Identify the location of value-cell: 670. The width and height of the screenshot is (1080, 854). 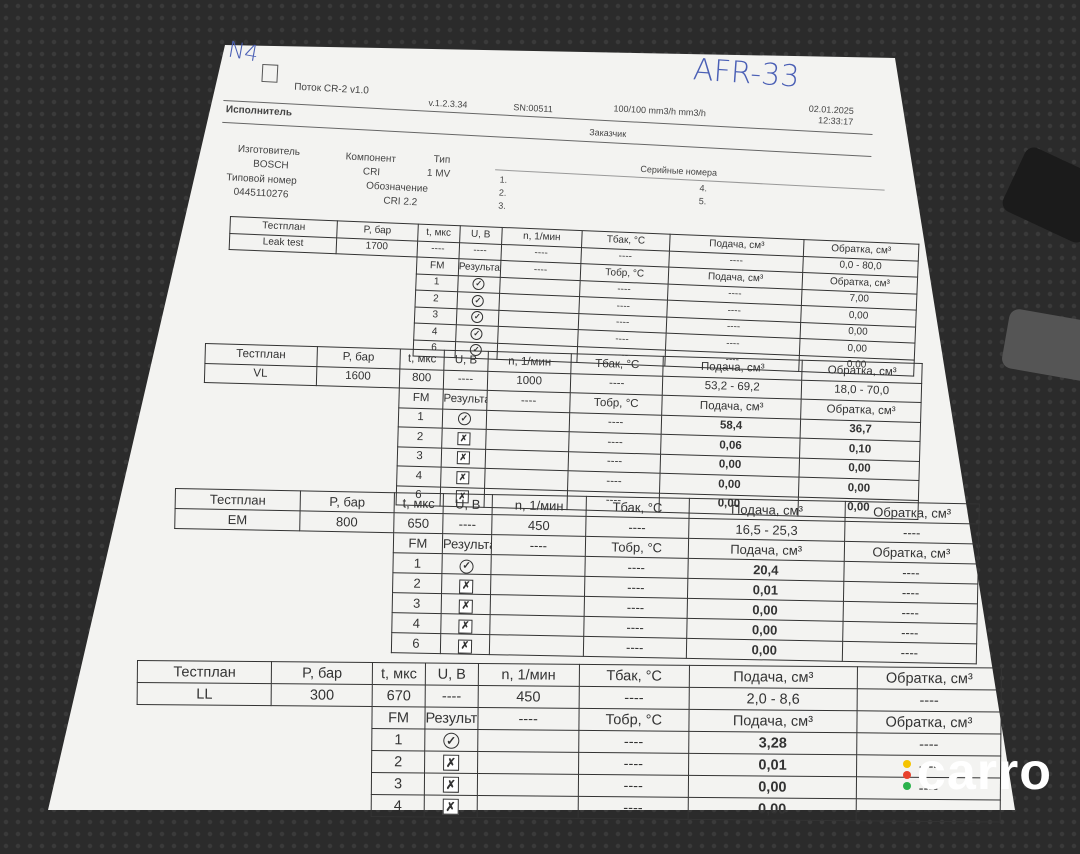
(399, 696).